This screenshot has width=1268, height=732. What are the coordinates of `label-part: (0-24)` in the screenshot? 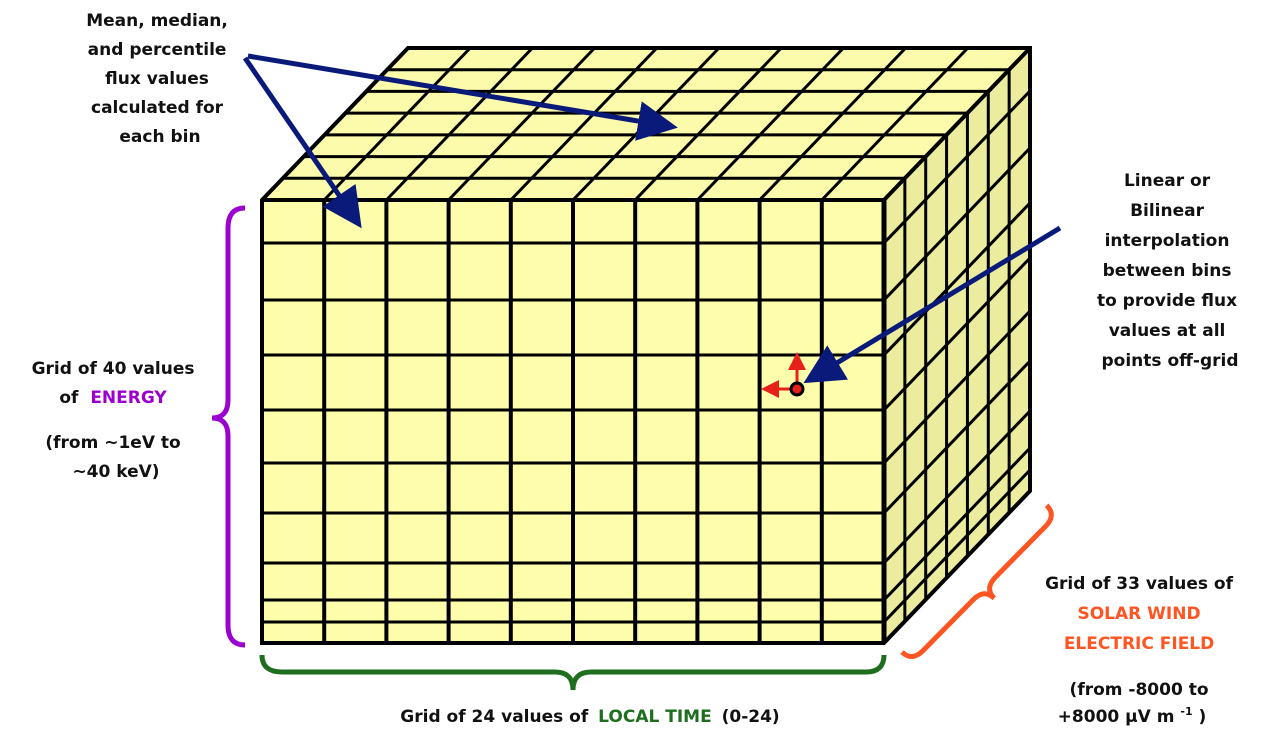 It's located at (751, 717).